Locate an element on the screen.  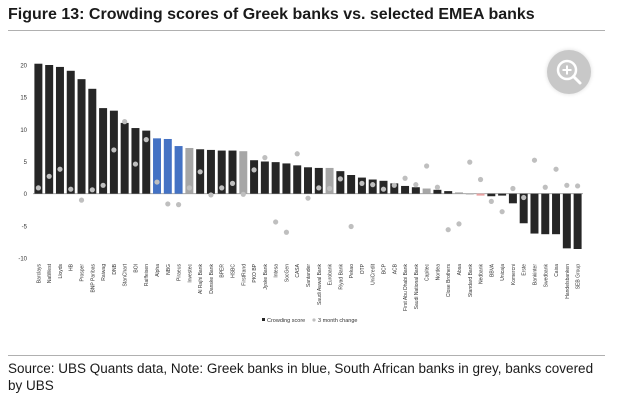
x-tick-label: Caixa is located at coordinates (557, 270).